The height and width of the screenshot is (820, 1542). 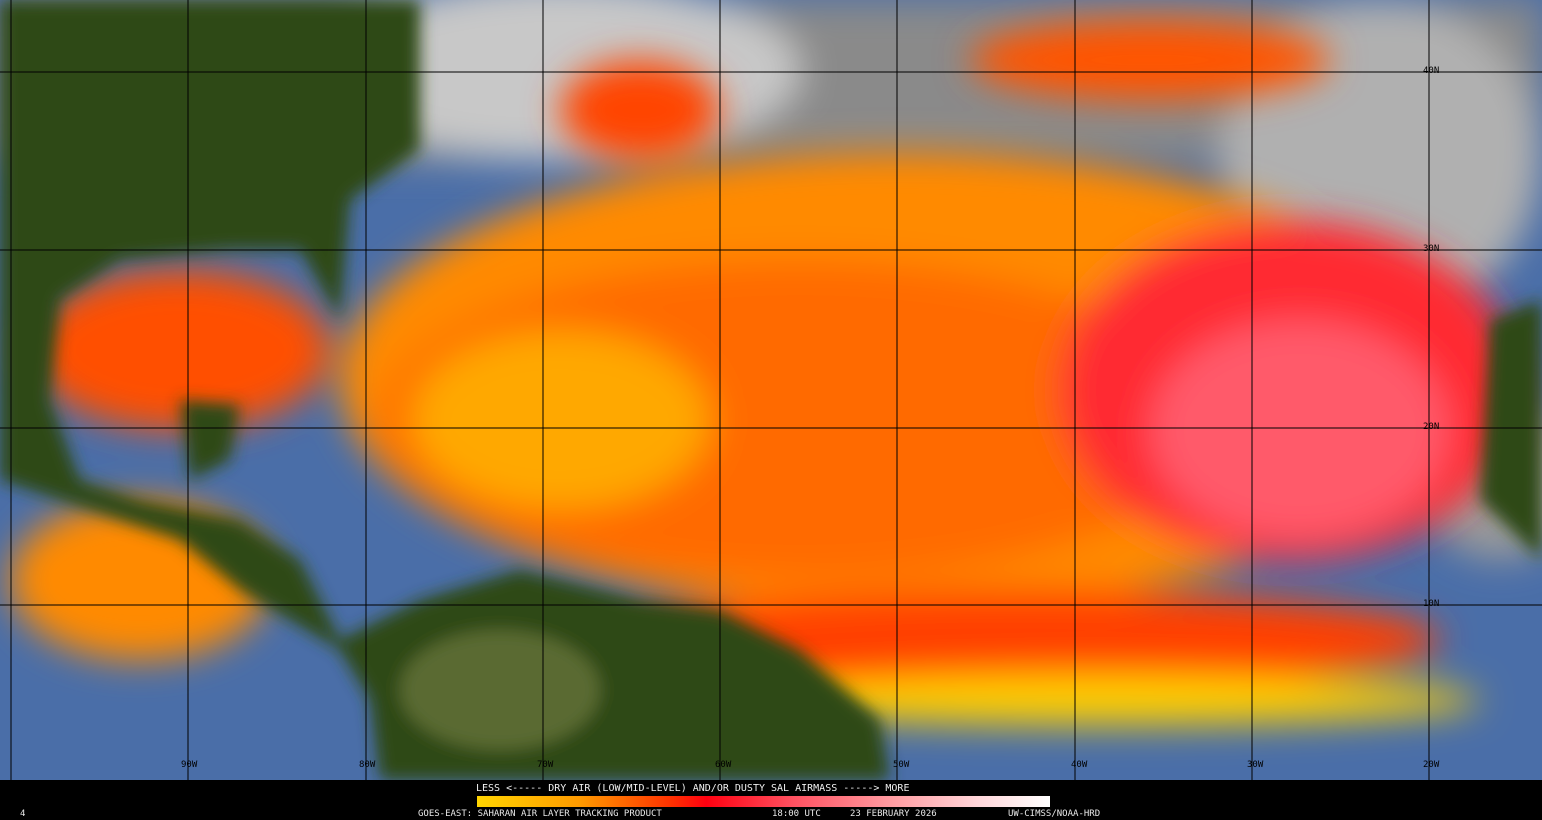 What do you see at coordinates (1431, 765) in the screenshot?
I see `lon-label-20w: 20W` at bounding box center [1431, 765].